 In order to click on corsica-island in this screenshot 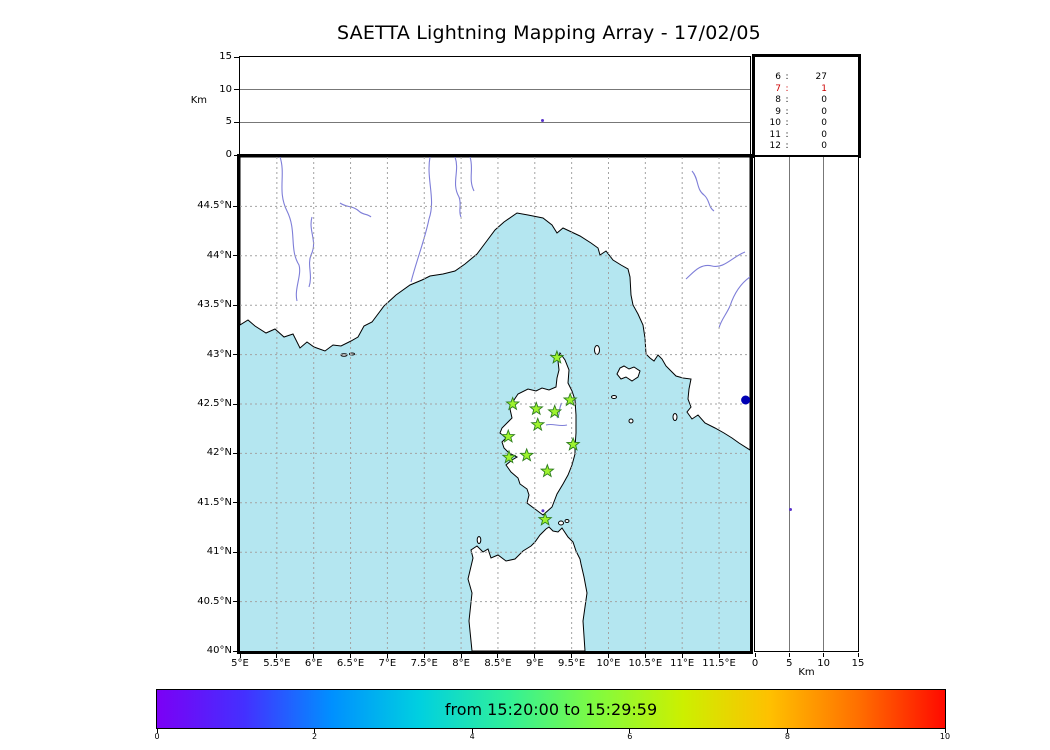, I will do `click(538, 433)`.